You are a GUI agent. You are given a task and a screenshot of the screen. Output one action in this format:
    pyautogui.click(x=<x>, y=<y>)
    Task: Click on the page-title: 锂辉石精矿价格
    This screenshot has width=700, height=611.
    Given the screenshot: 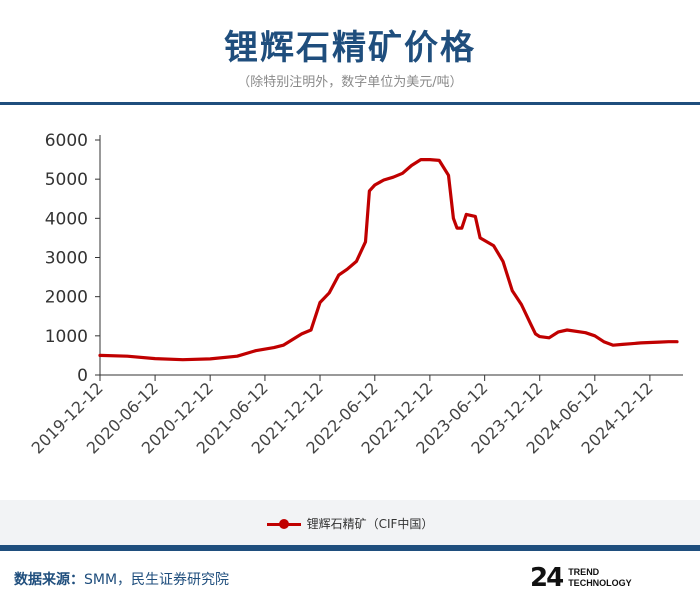 What is the action you would take?
    pyautogui.click(x=350, y=44)
    